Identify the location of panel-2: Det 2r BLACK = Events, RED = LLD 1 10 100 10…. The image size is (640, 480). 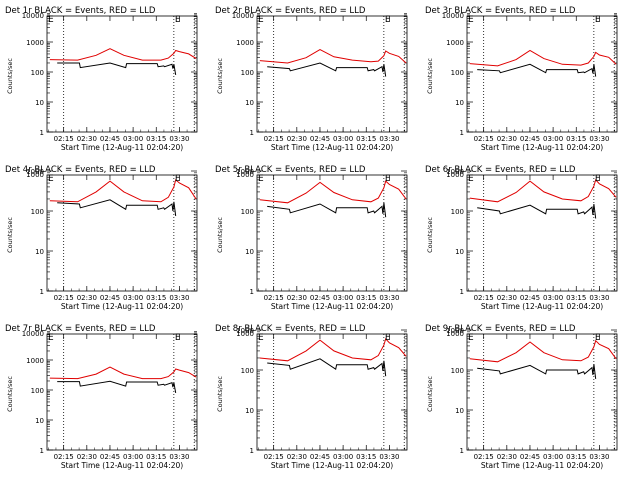
(311, 79).